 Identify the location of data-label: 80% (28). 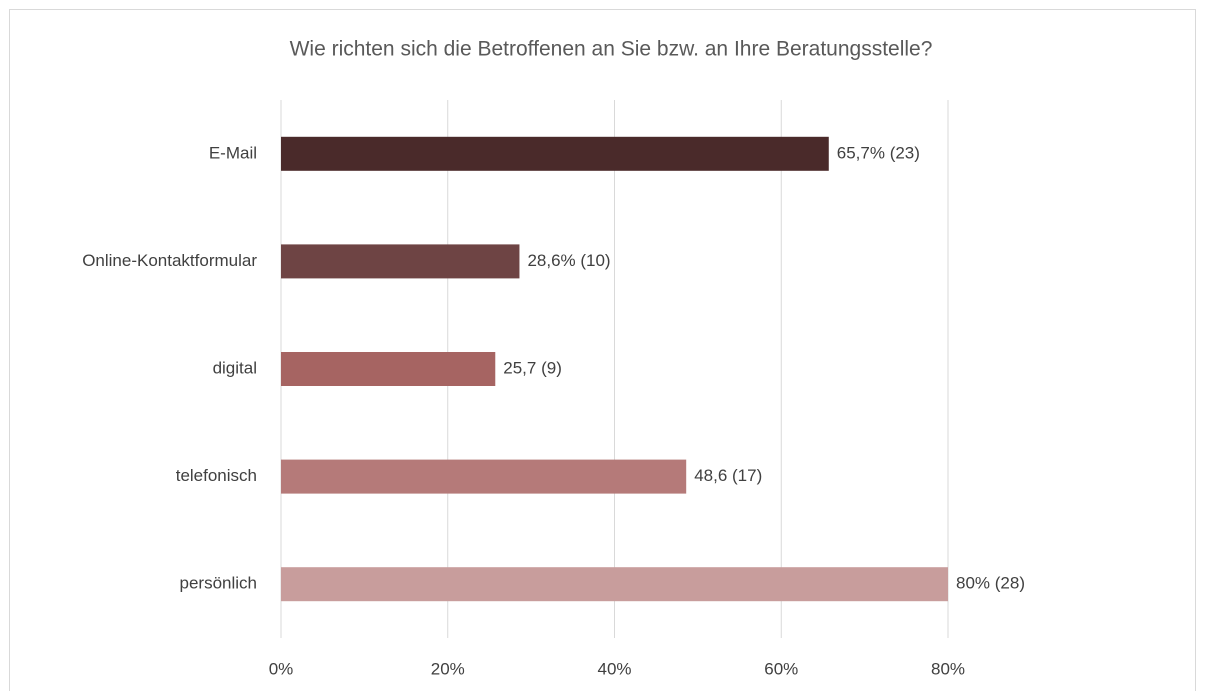
(990, 583).